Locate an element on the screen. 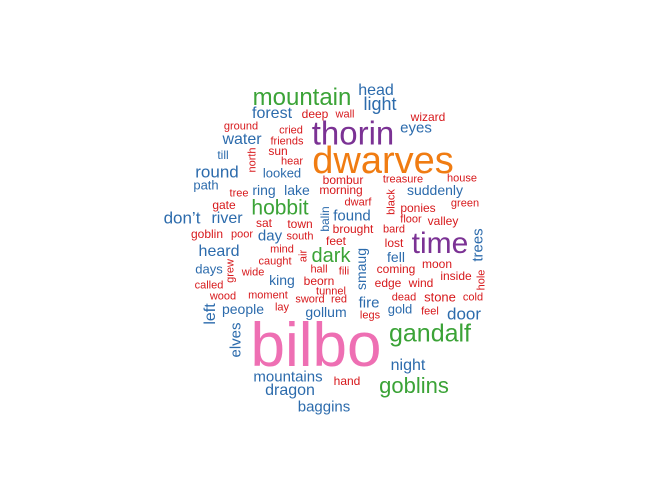  word-light: light is located at coordinates (380, 104).